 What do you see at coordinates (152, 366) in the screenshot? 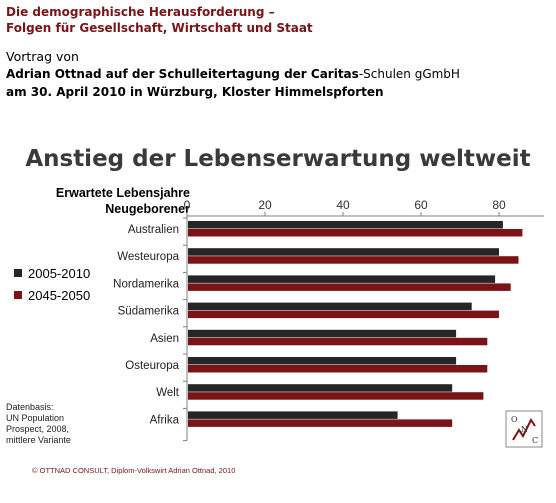
I see `category-label-5: Osteuropa` at bounding box center [152, 366].